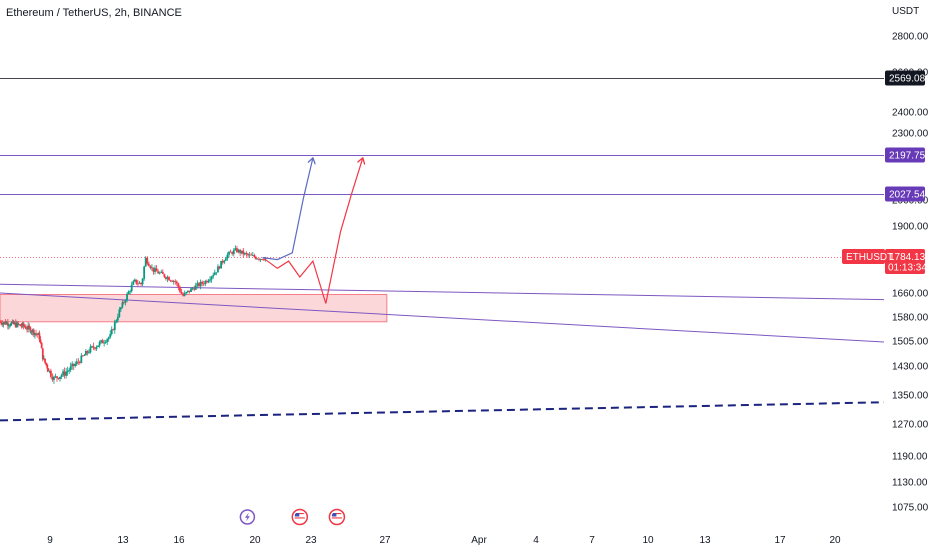  What do you see at coordinates (705, 540) in the screenshot?
I see `time-tick-label: 13` at bounding box center [705, 540].